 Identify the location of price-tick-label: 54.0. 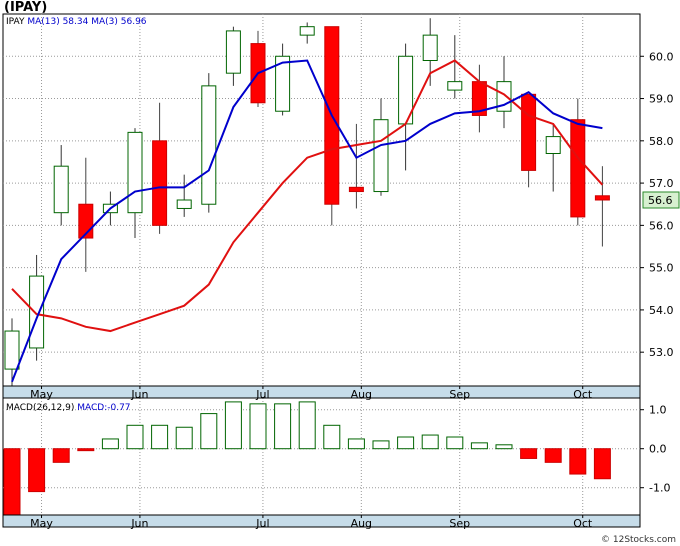
(661, 310).